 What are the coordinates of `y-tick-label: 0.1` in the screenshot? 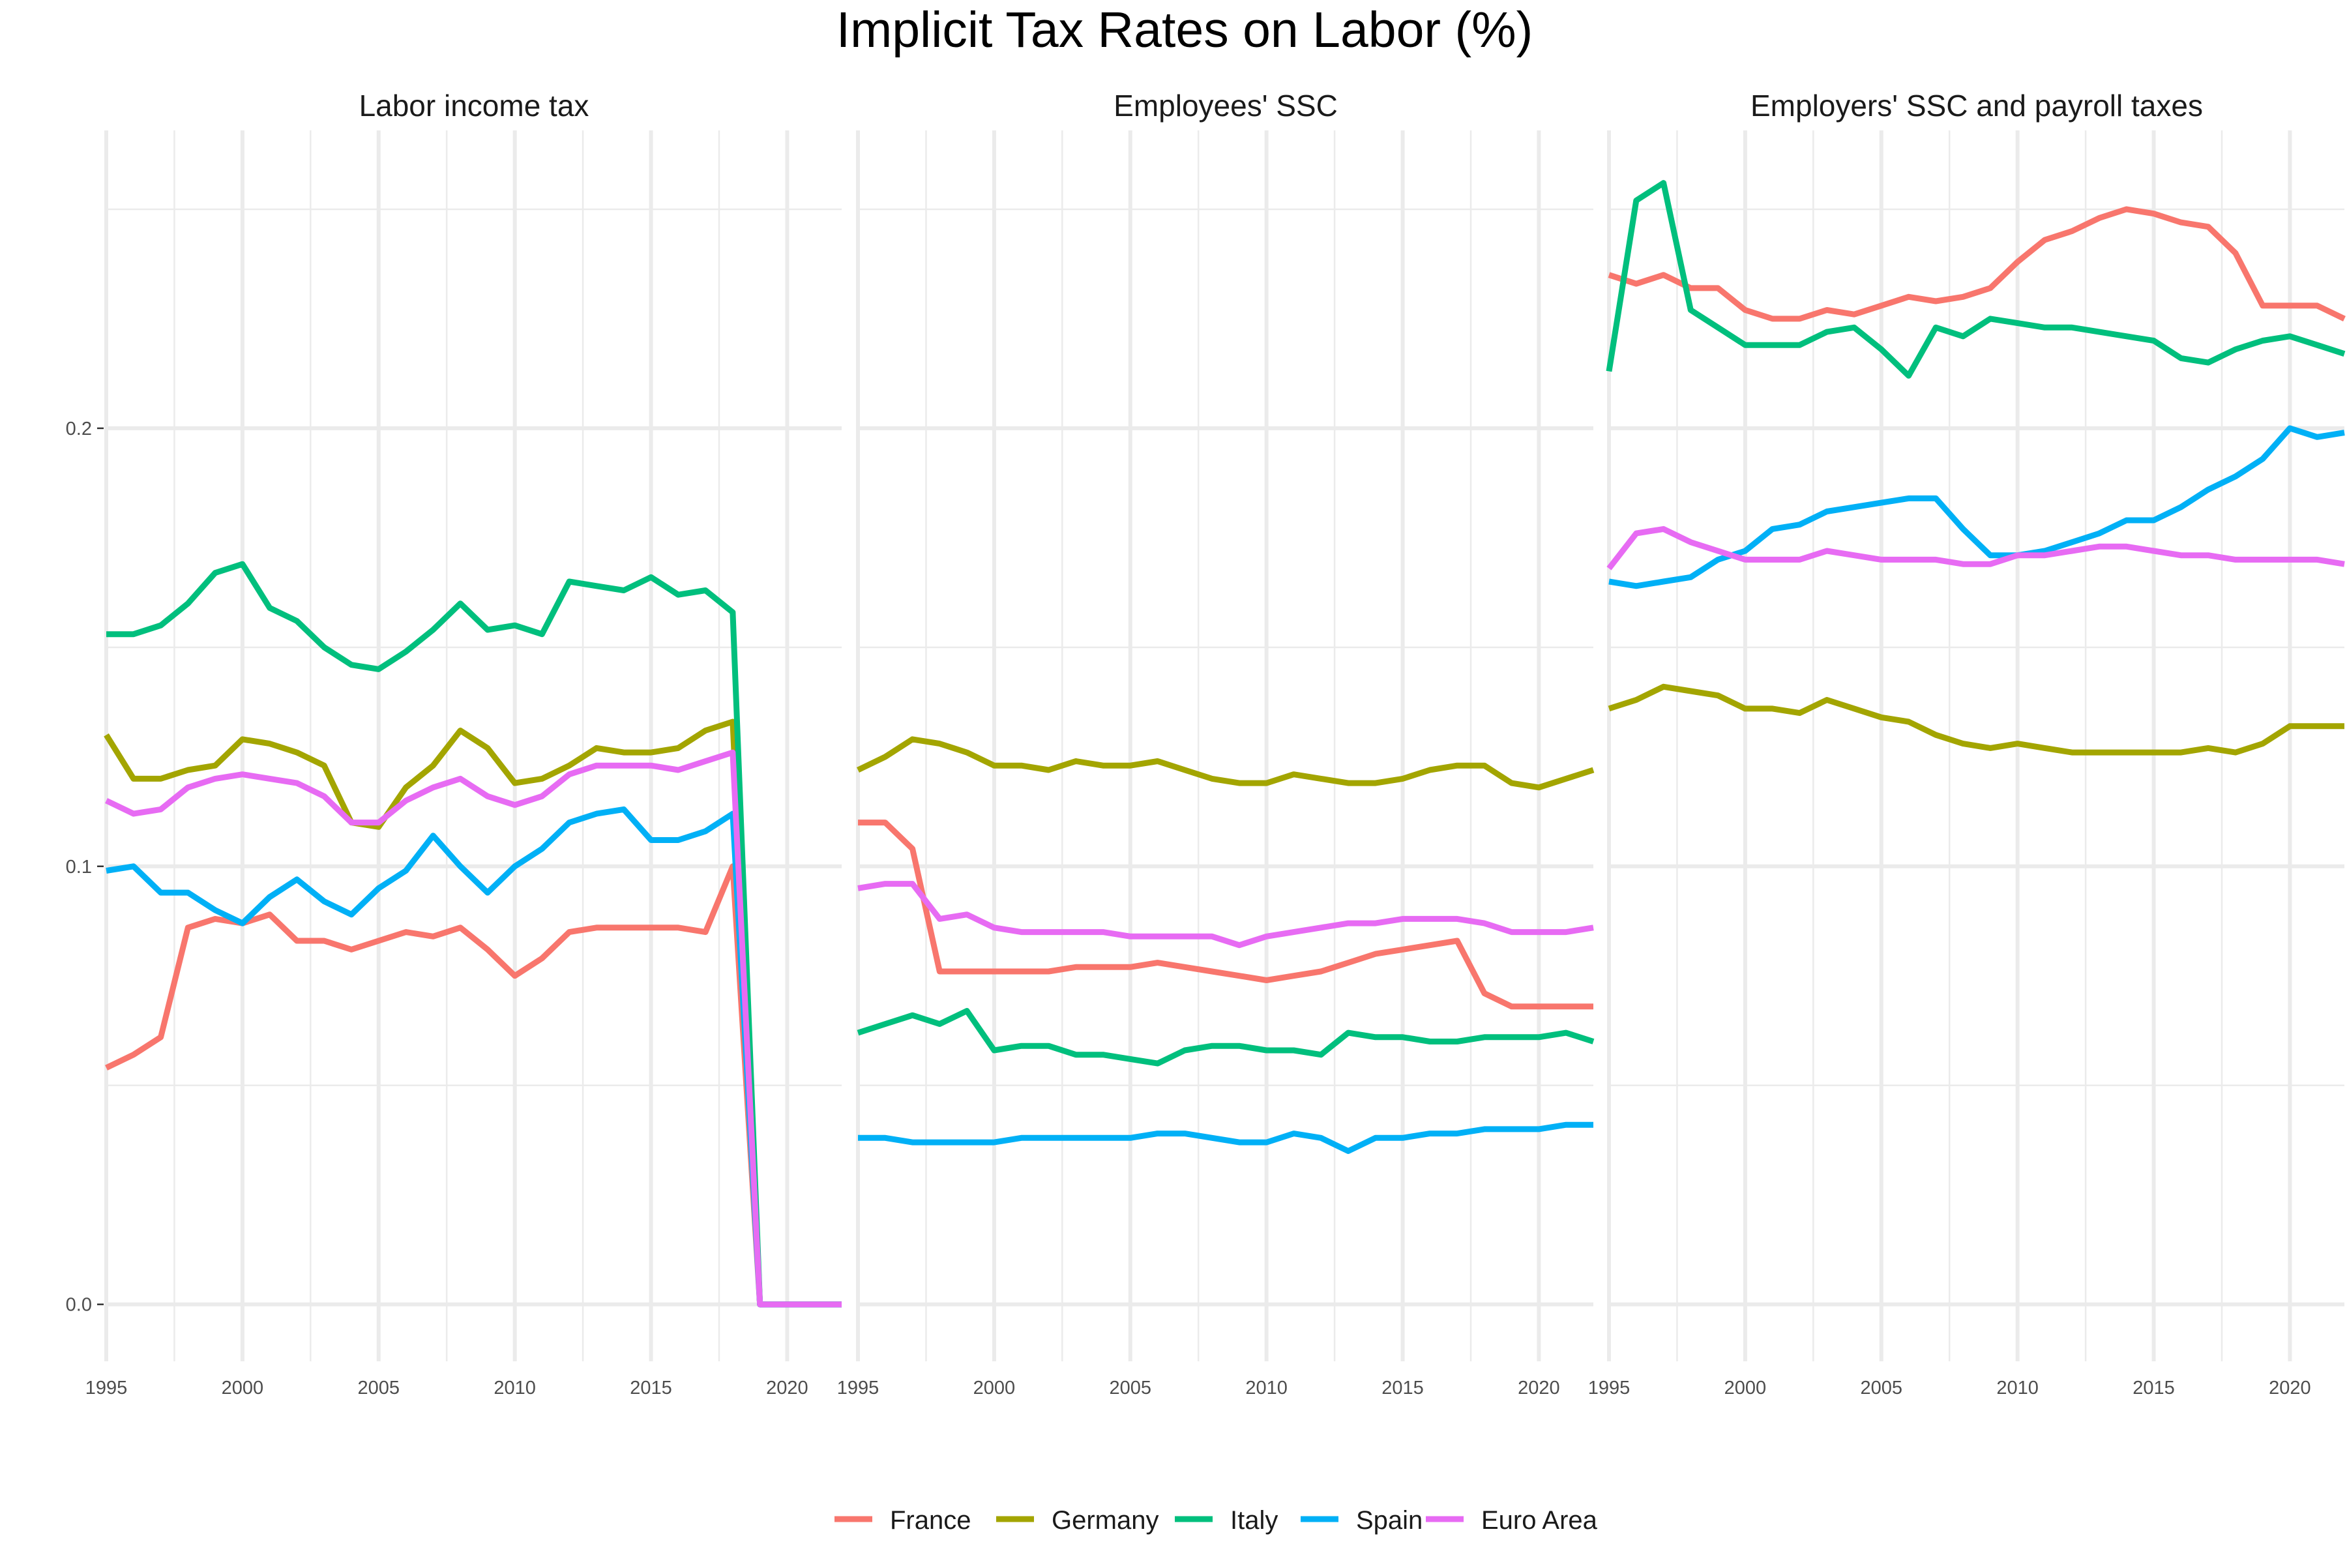 It's located at (79, 868).